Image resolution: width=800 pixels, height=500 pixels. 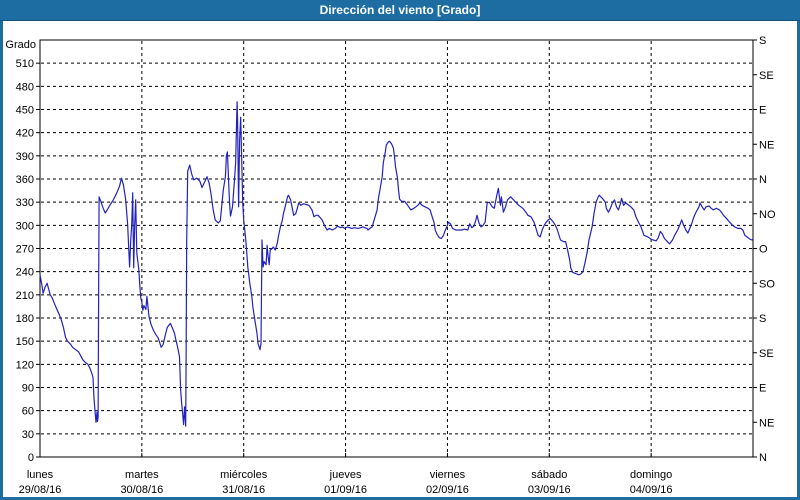 I want to click on y-left-tick-label: 300, so click(x=25, y=226).